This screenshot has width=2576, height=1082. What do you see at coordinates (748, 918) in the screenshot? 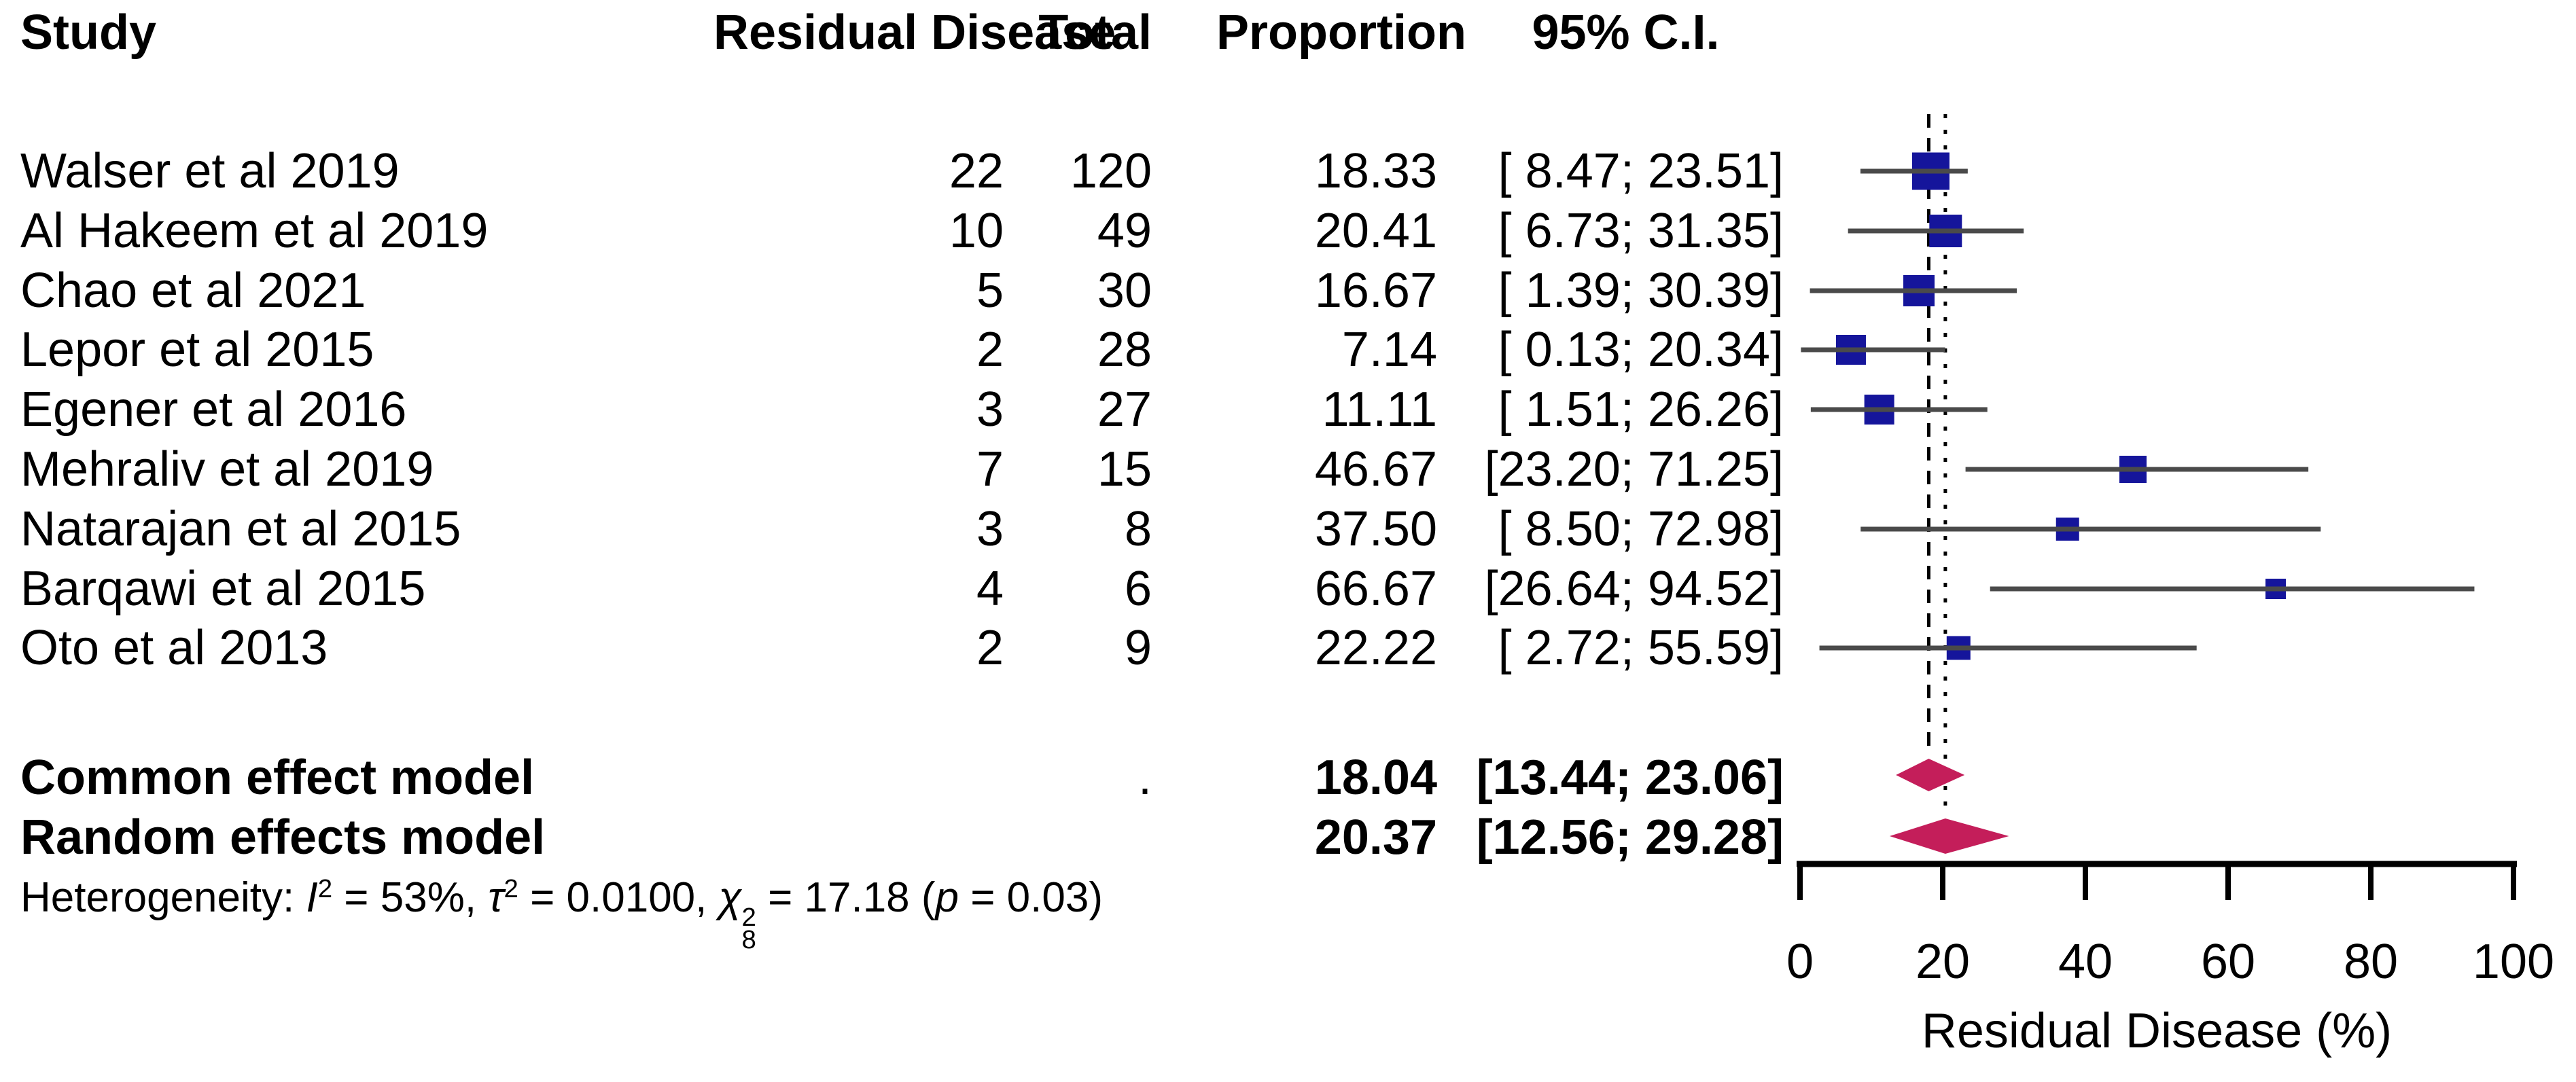
I see `het-chi-exponent: 2` at bounding box center [748, 918].